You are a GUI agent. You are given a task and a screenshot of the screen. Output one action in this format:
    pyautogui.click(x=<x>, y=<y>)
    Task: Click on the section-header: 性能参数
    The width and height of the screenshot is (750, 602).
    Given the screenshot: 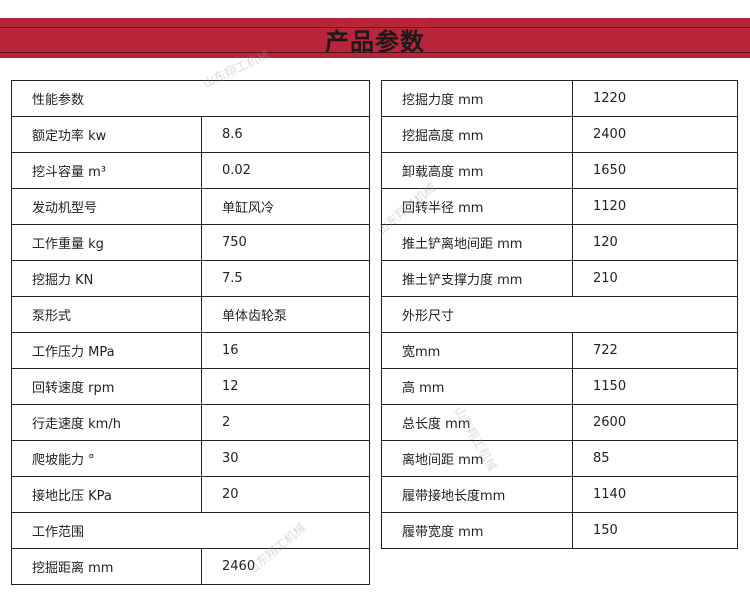 What is the action you would take?
    pyautogui.click(x=190, y=98)
    